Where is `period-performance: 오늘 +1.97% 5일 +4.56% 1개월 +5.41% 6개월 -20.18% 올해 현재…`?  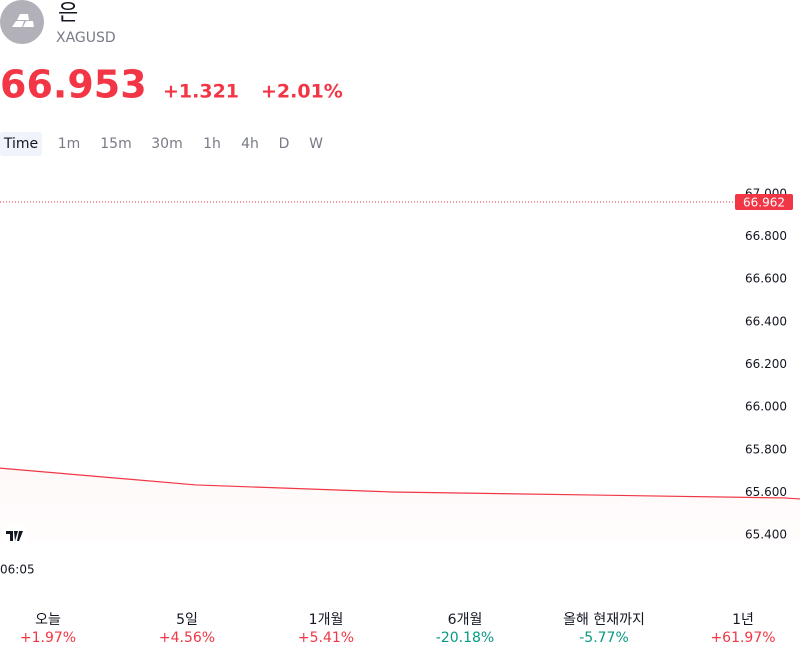 period-performance: 오늘 +1.97% 5일 +4.56% 1개월 +5.41% 6개월 -20.18% 올해 현재… is located at coordinates (398, 629).